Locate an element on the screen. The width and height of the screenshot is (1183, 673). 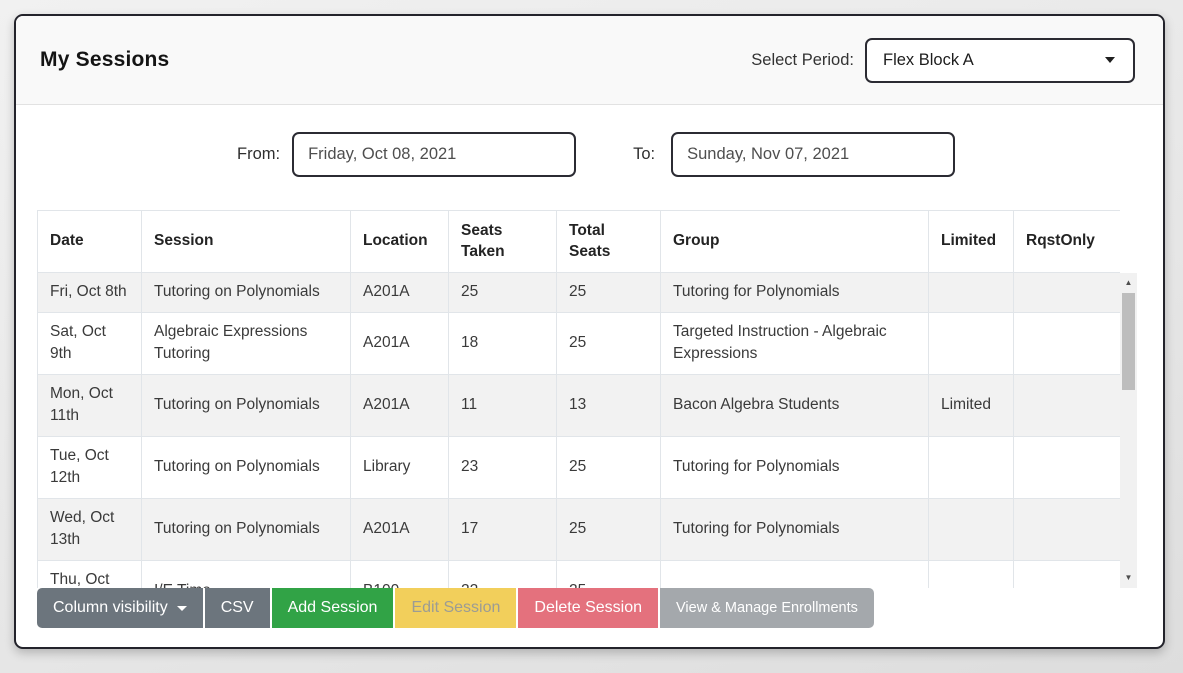
add-session-button: Add Session is located at coordinates (332, 608).